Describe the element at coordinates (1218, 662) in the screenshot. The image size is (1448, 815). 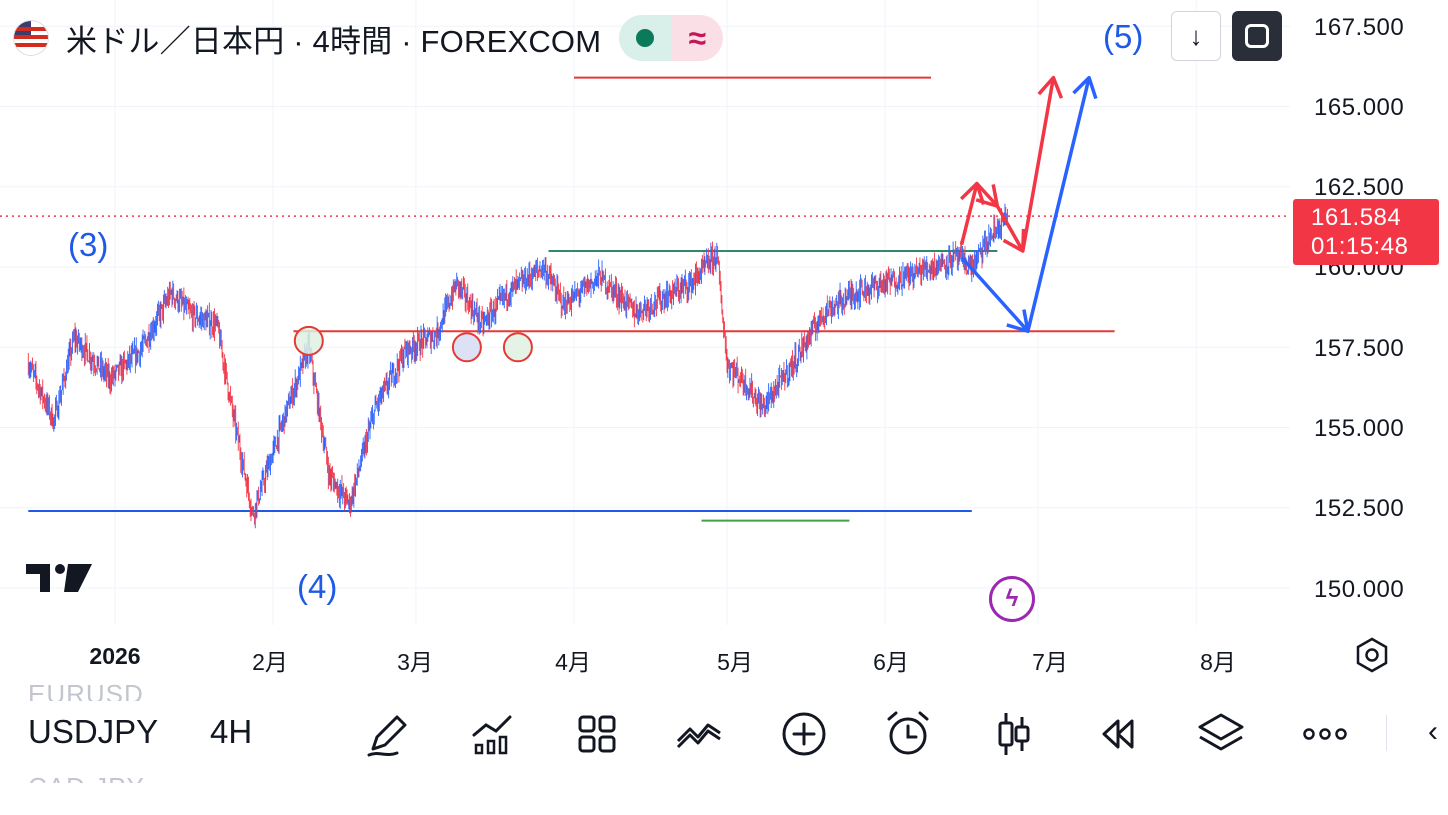
I see `time-axis-label: 8月` at that location.